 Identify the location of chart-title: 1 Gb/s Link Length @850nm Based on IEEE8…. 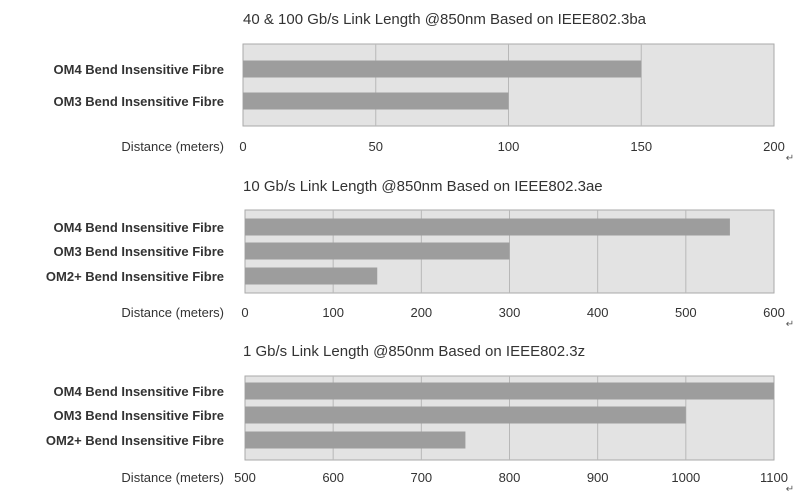
(414, 351).